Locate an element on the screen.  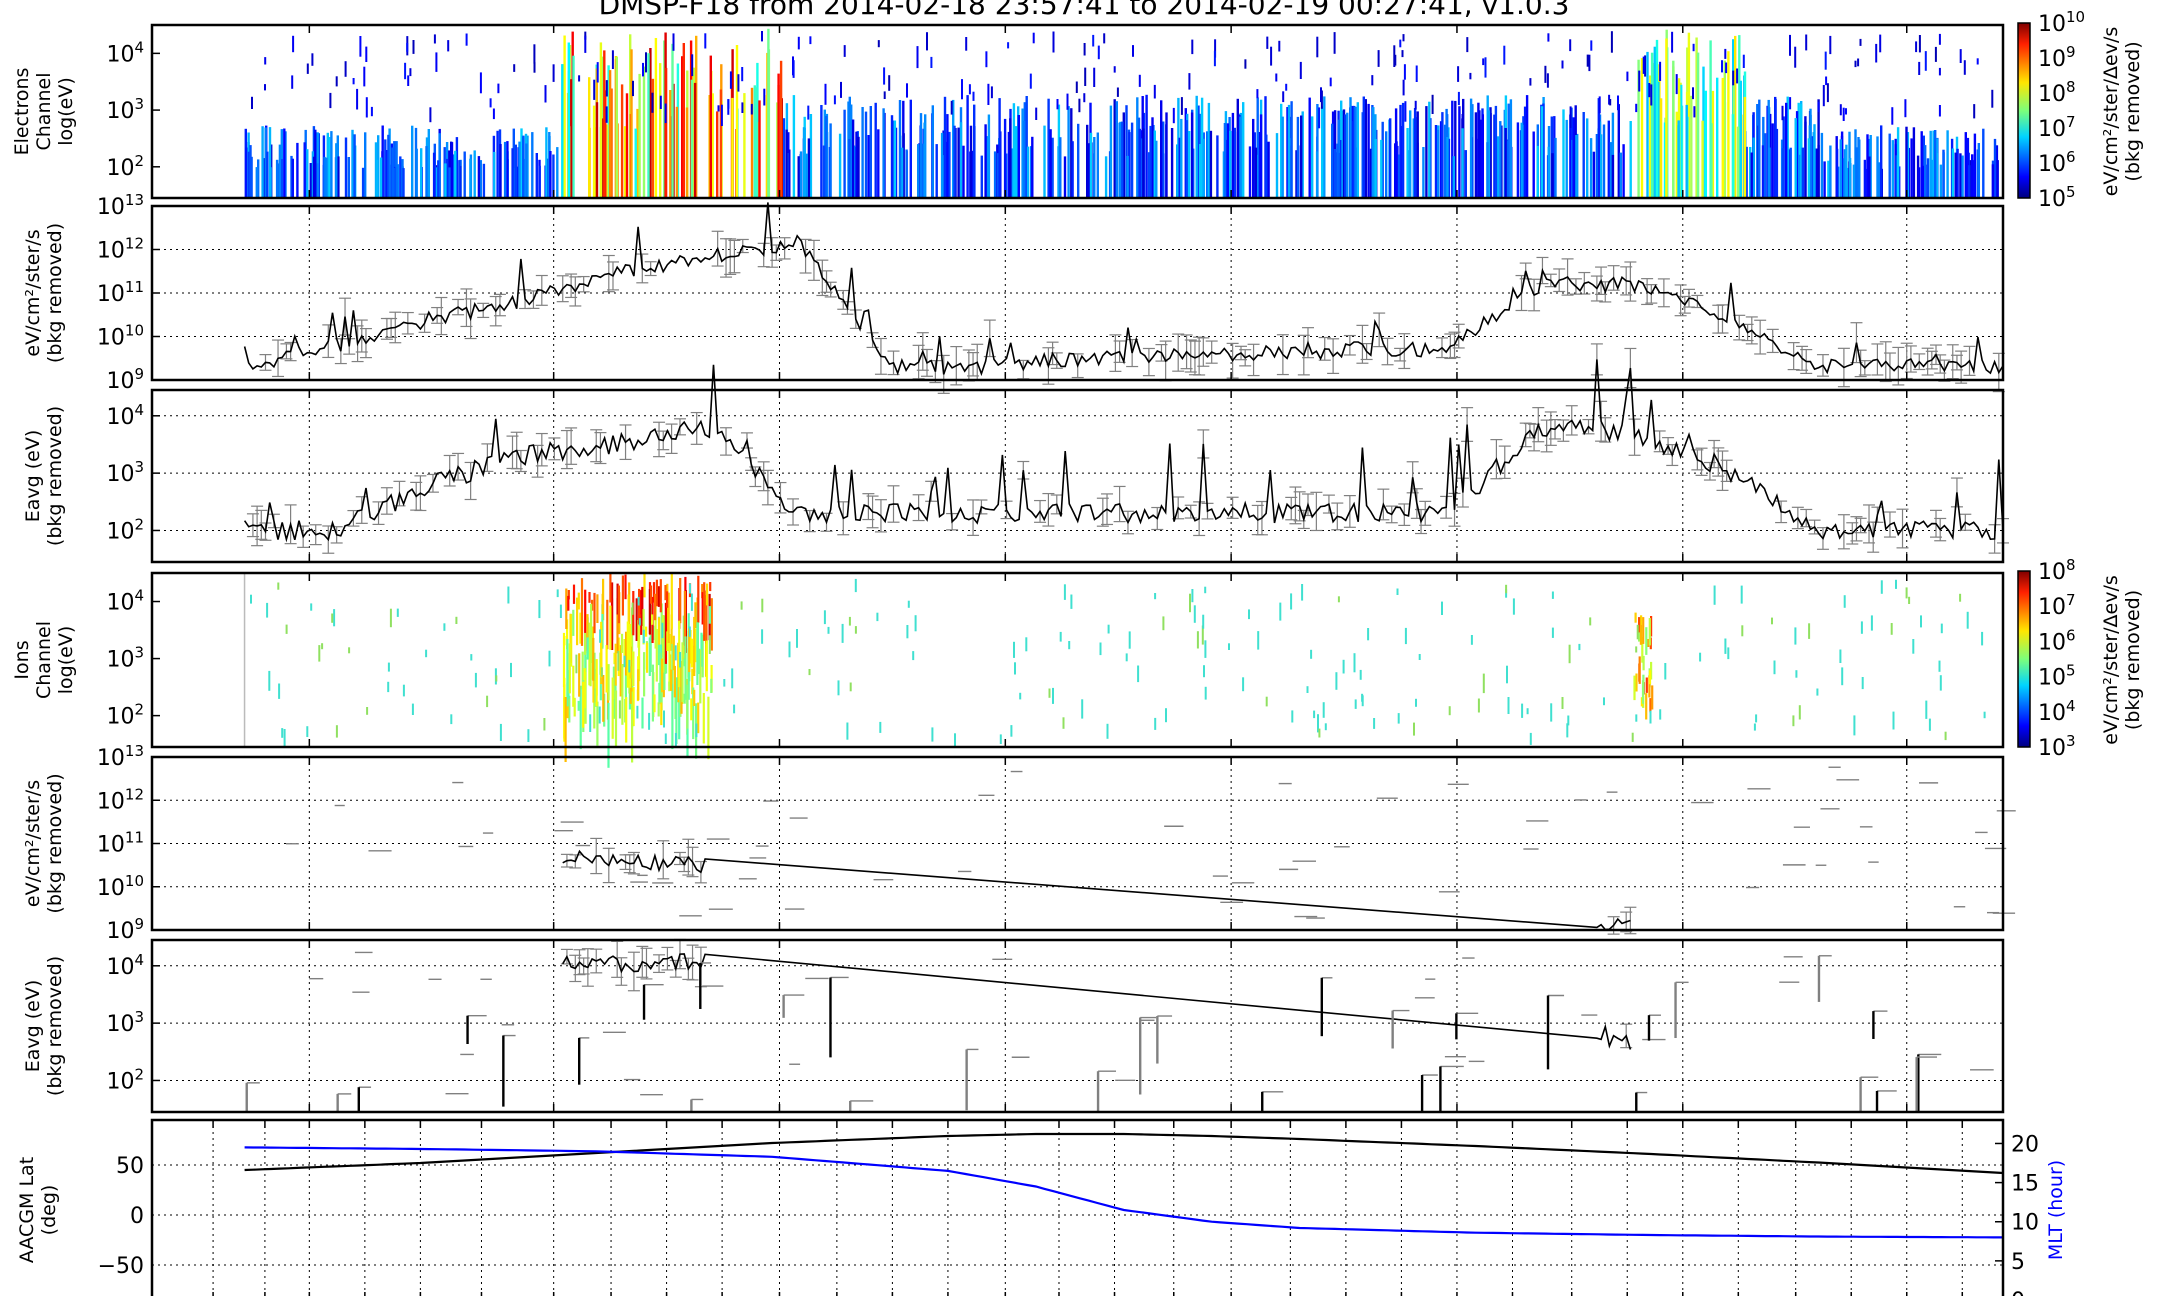
ytick-label-right: 5 is located at coordinates (2018, 1262).